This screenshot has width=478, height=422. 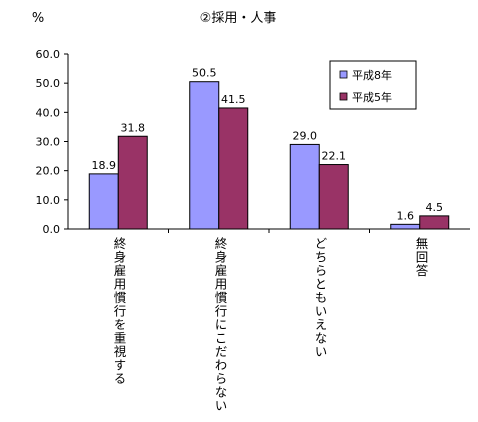 What do you see at coordinates (372, 75) in the screenshot?
I see `legend-label-heisei8: 平成8年` at bounding box center [372, 75].